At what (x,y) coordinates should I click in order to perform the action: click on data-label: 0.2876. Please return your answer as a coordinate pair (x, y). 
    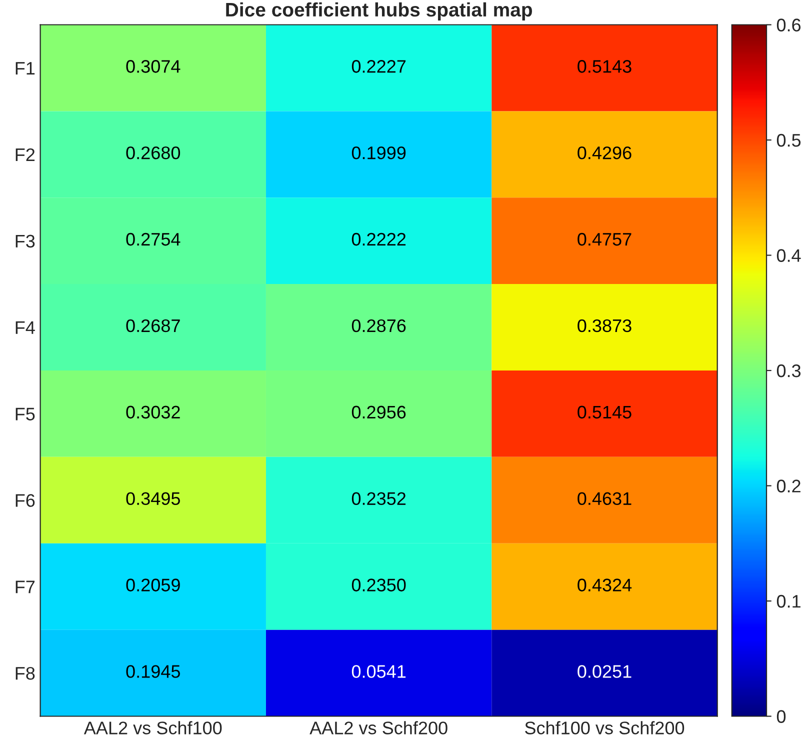
    Looking at the image, I should click on (379, 325).